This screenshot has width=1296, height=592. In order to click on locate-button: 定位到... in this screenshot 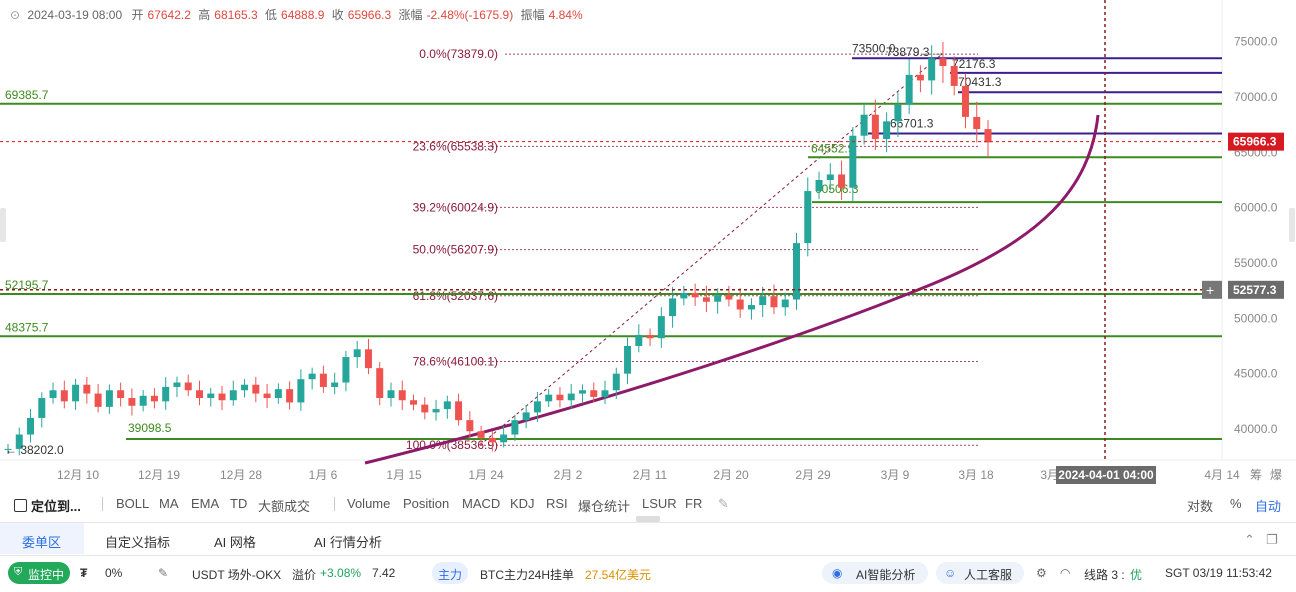, I will do `click(47, 505)`.